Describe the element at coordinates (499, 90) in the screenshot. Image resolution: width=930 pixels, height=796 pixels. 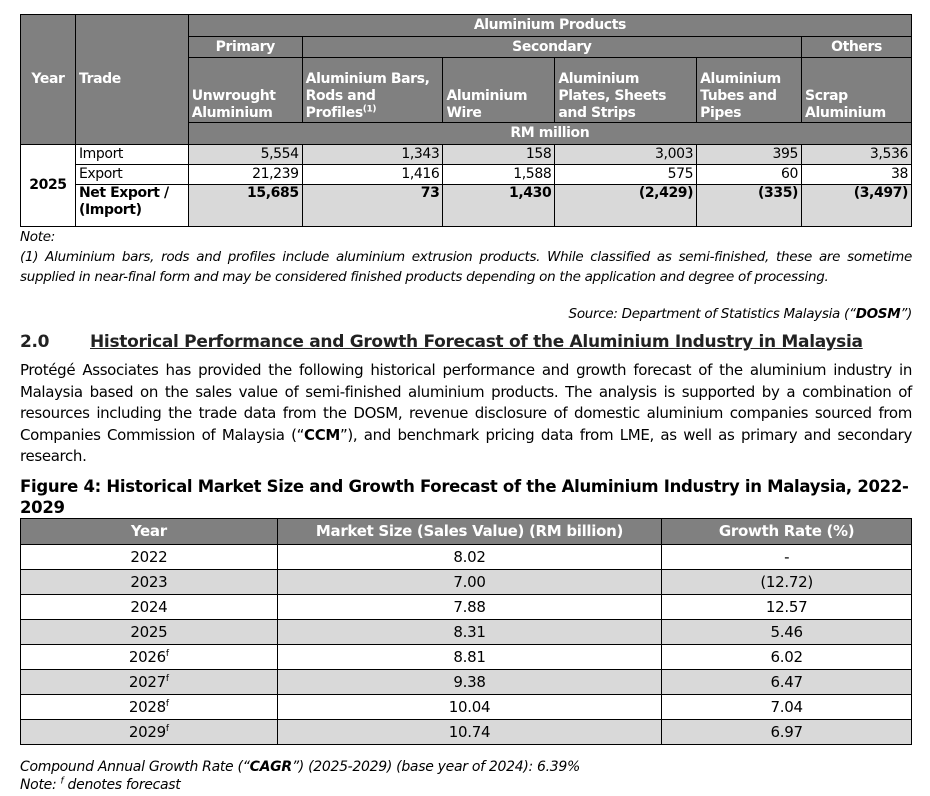
I see `product-header: Aluminium Wire` at that location.